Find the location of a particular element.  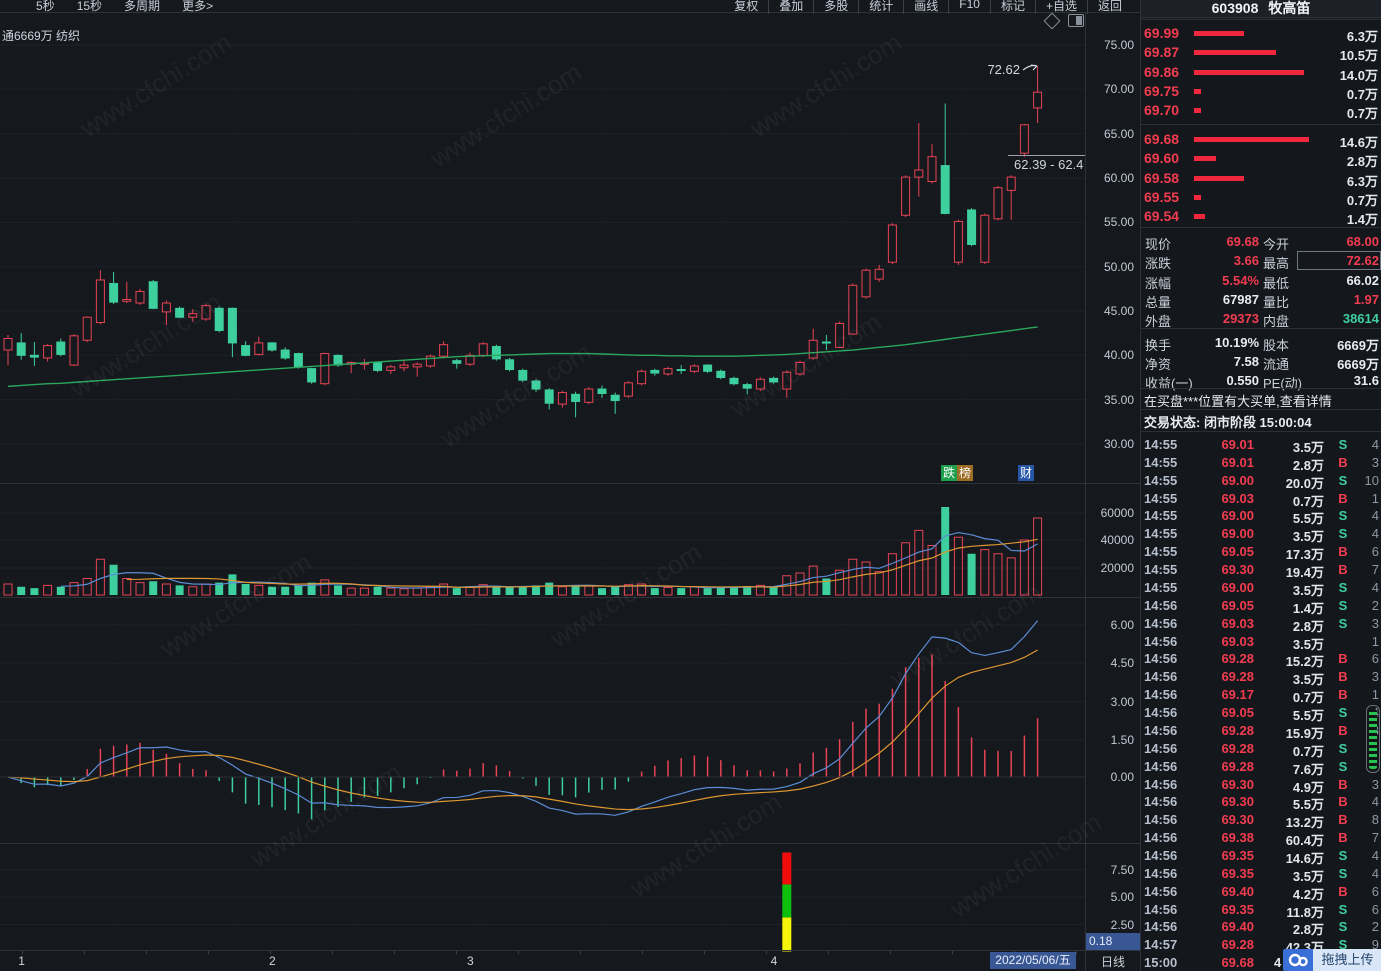

period-selector: 日线 is located at coordinates (1112, 962).